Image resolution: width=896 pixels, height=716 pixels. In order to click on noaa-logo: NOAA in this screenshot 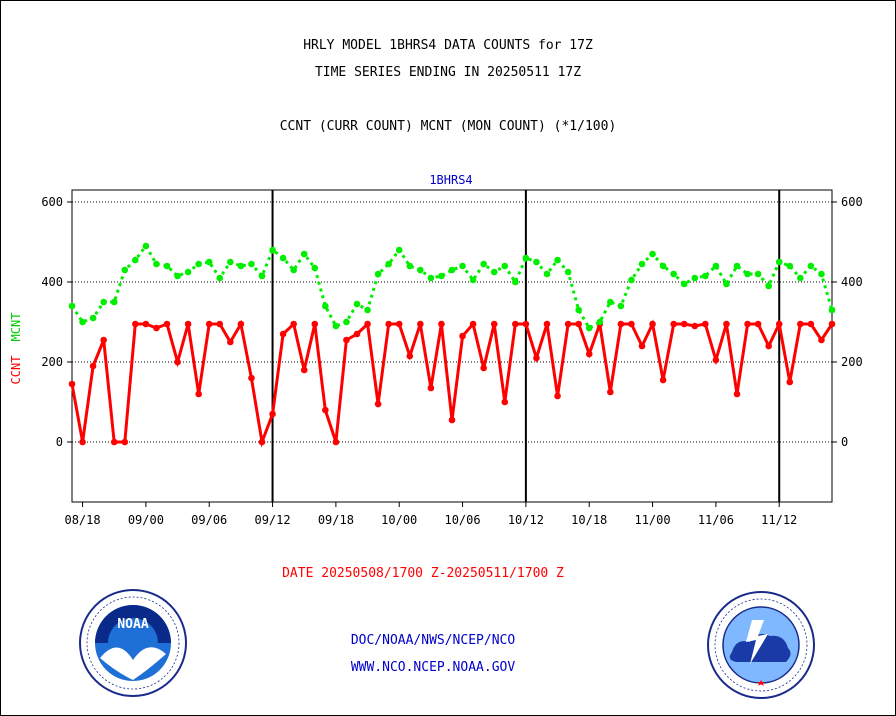, I will do `click(133, 643)`.